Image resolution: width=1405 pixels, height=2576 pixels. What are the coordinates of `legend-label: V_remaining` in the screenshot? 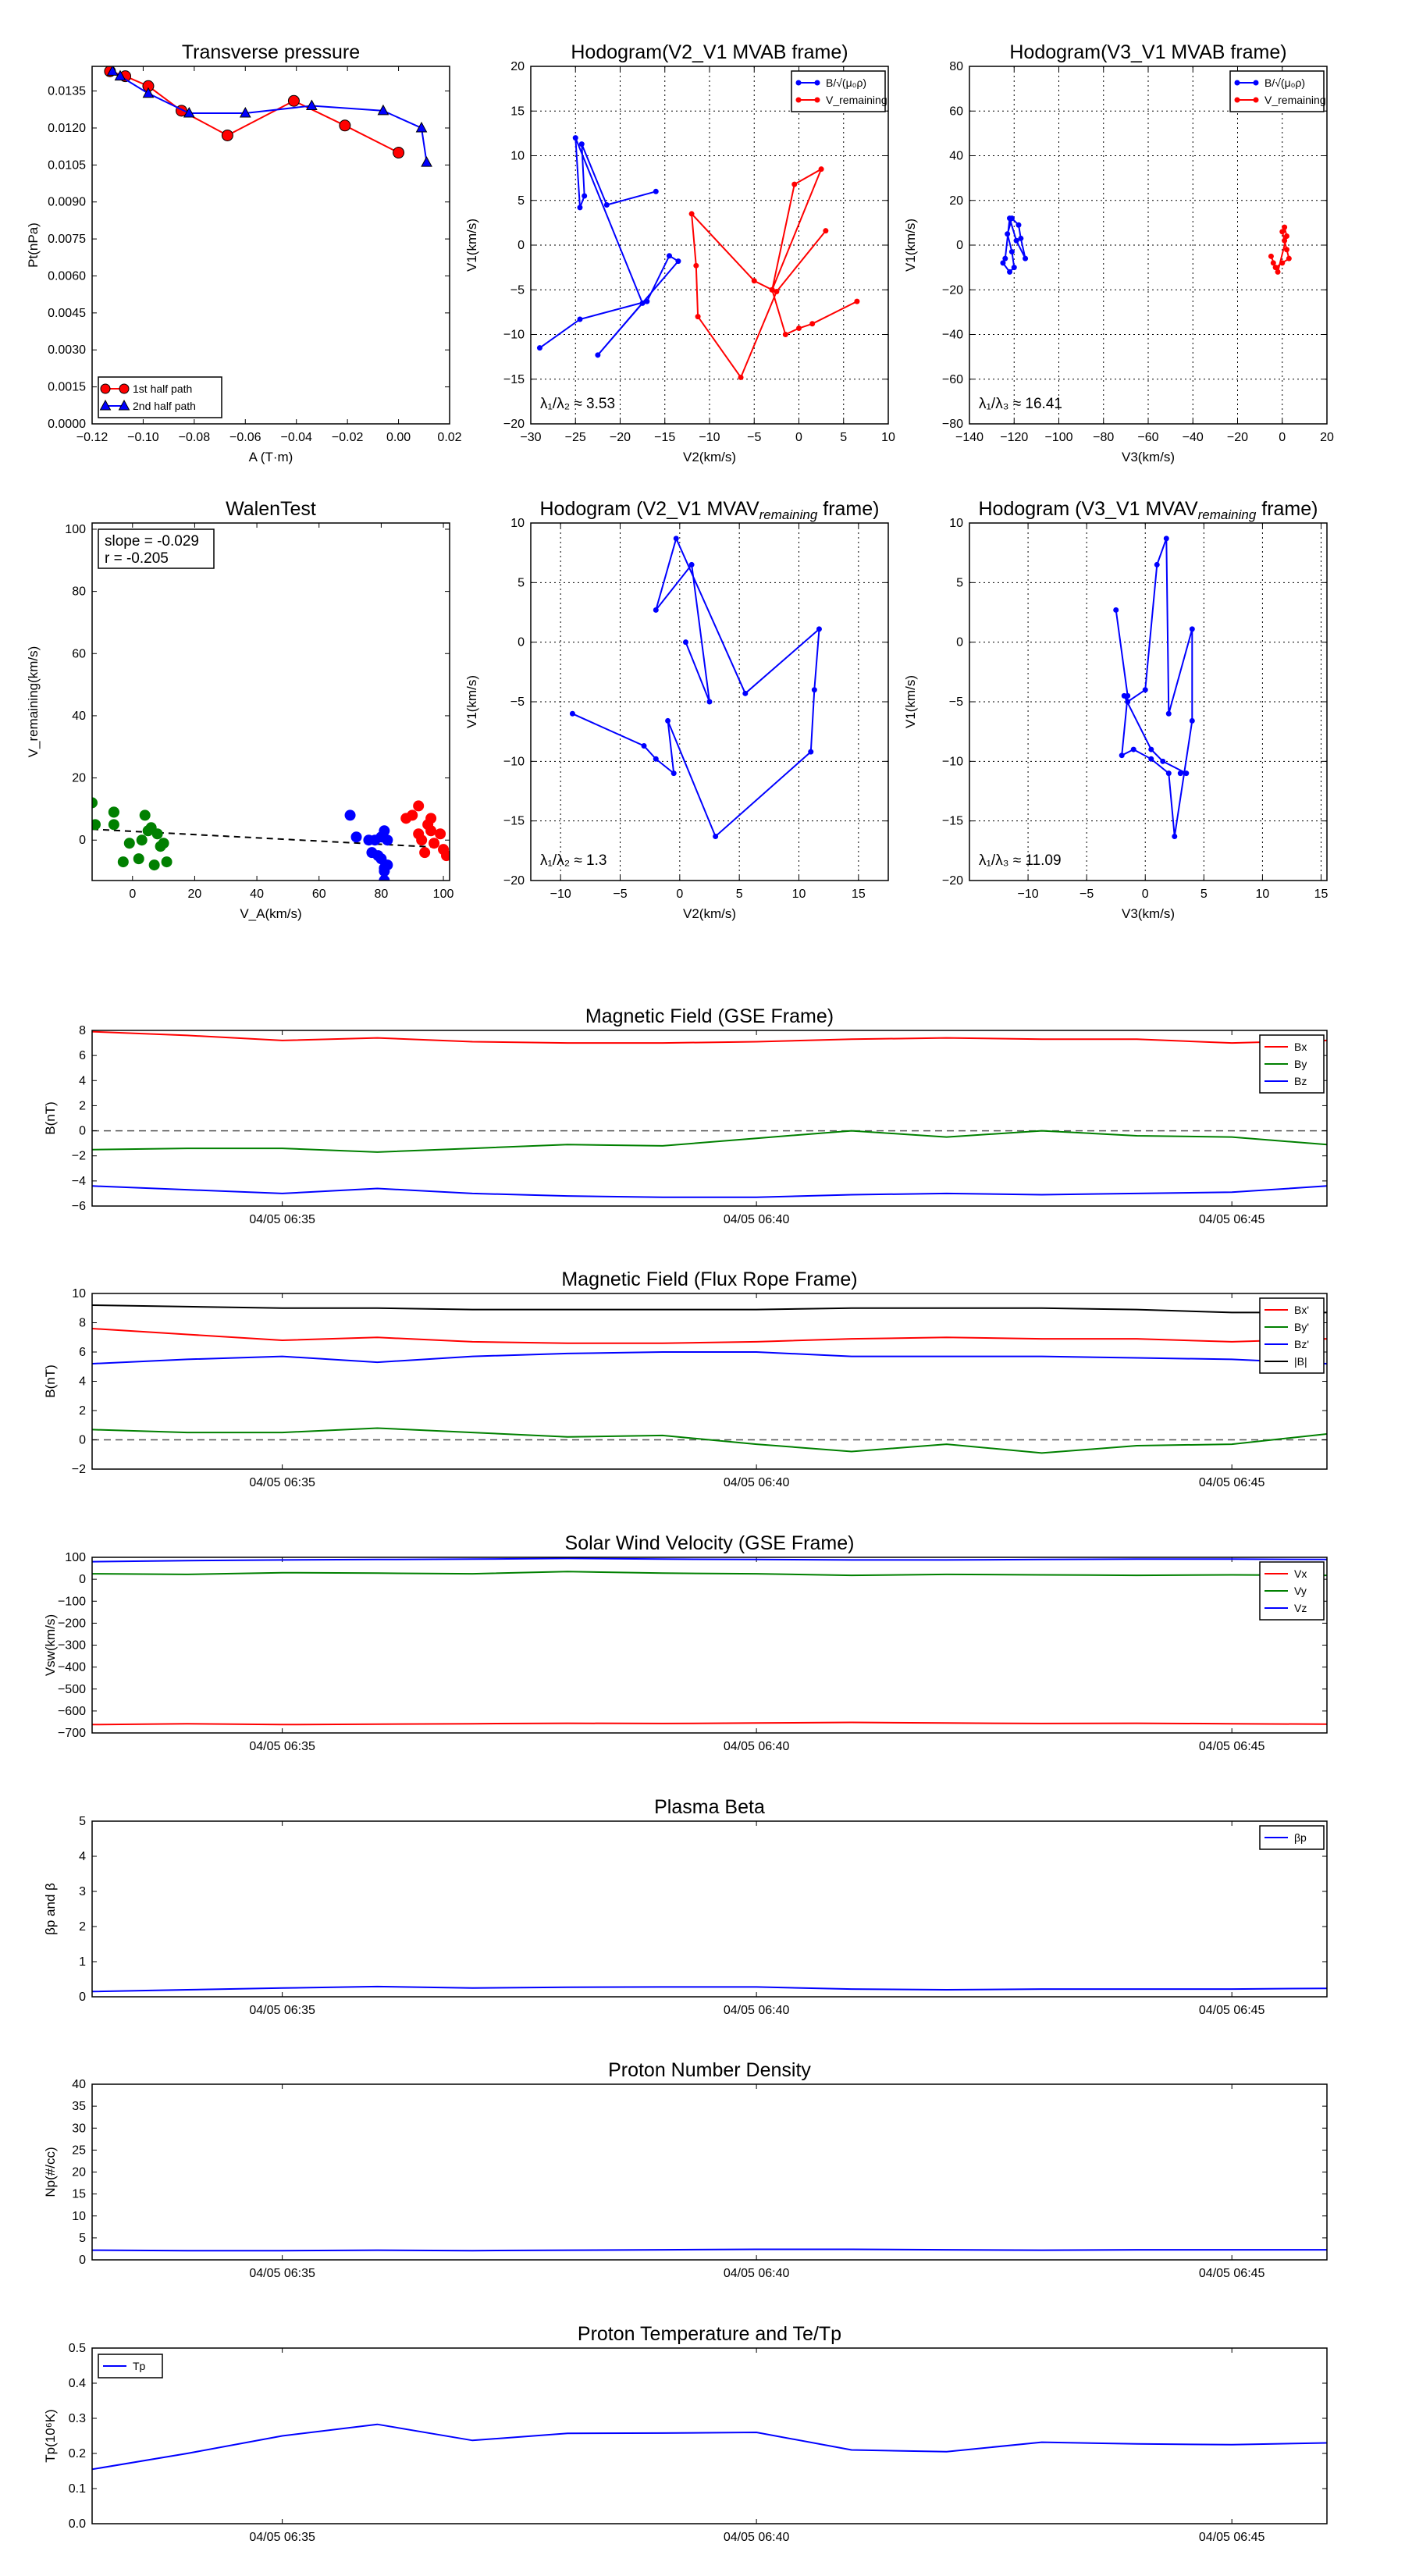 It's located at (1295, 100).